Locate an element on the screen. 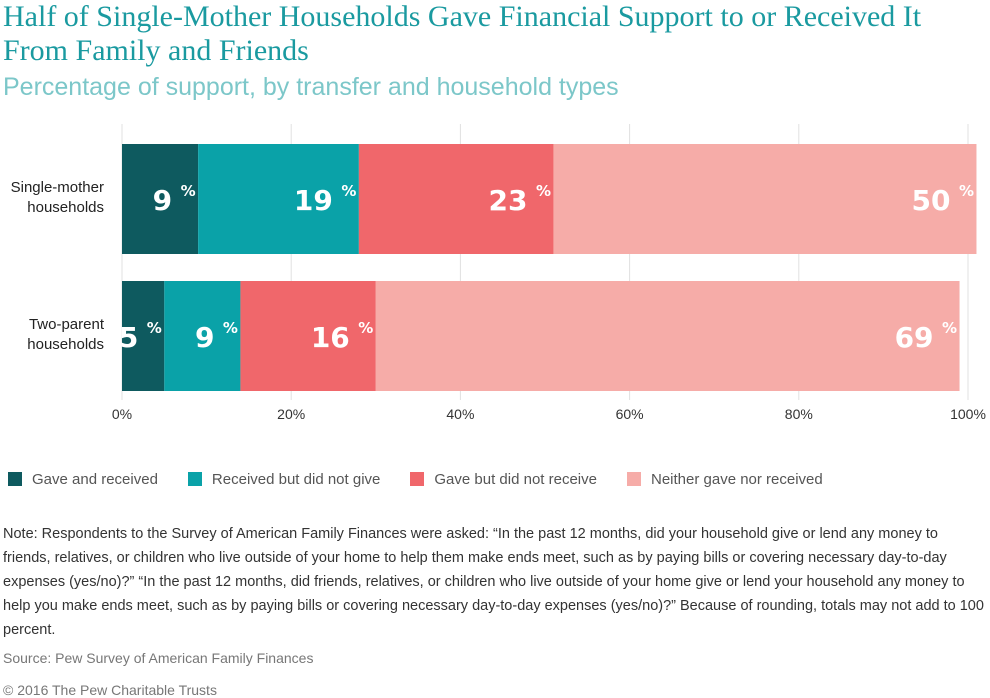  data-label: 69 is located at coordinates (914, 337).